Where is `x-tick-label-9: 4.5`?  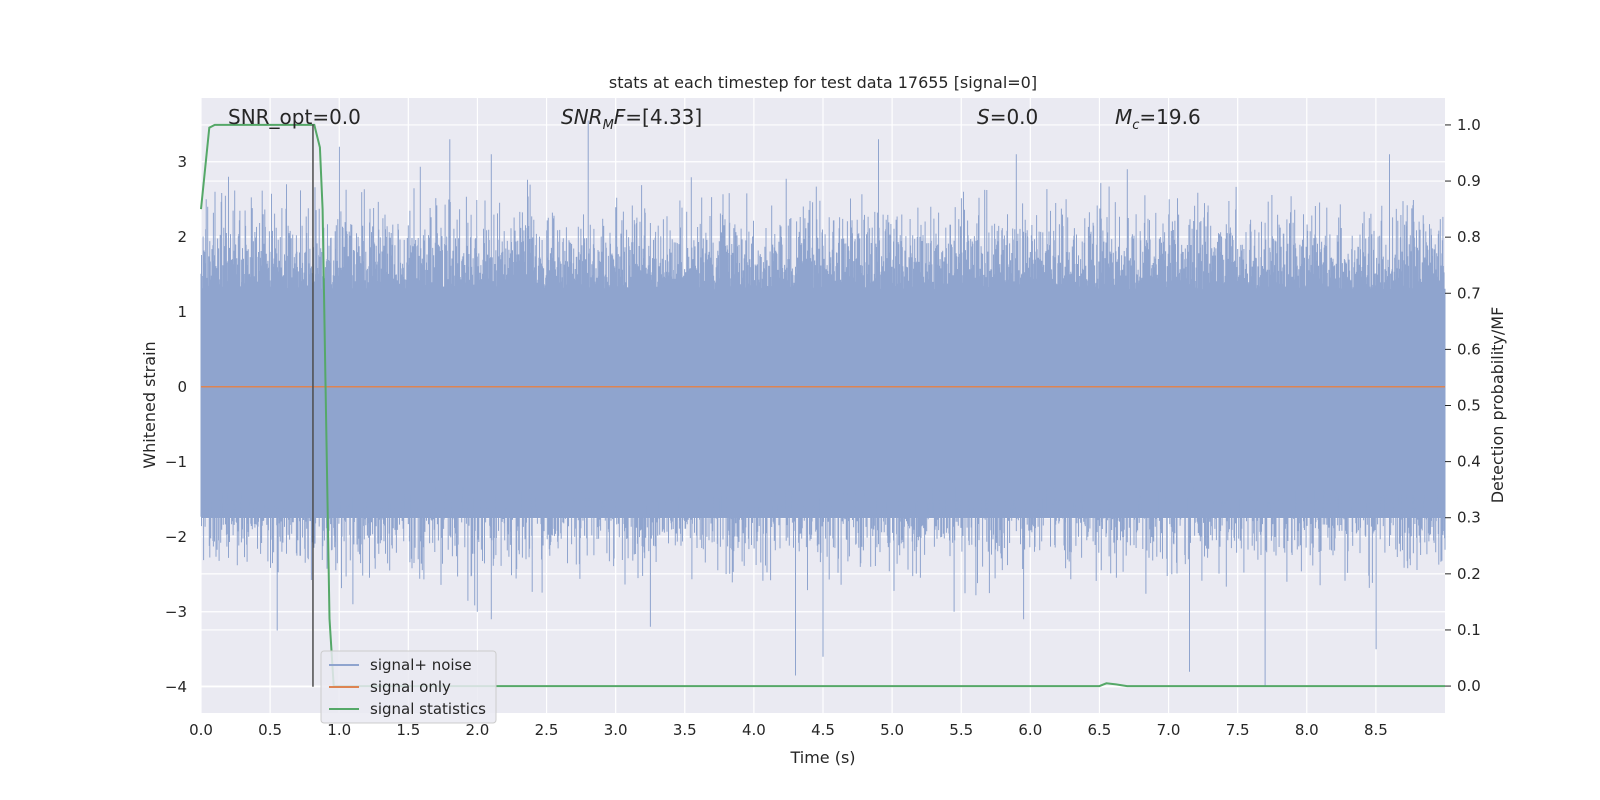 x-tick-label-9: 4.5 is located at coordinates (823, 730).